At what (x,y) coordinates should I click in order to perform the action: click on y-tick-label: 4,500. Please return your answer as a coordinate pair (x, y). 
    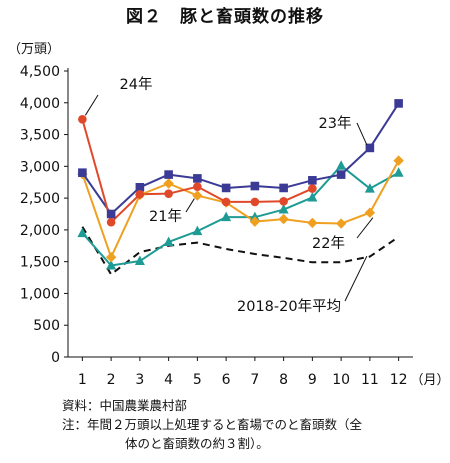
    Looking at the image, I should click on (40, 72).